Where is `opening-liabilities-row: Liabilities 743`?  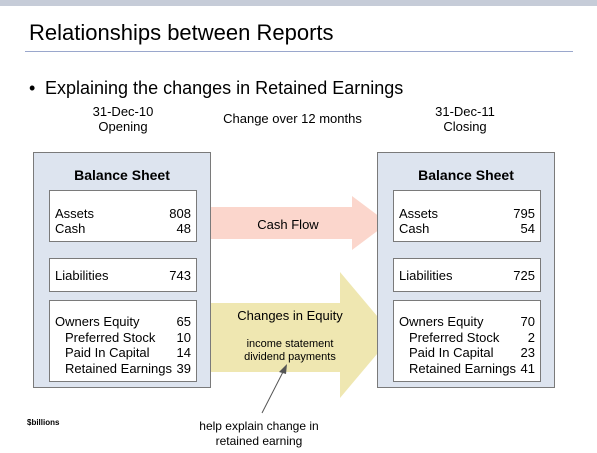
opening-liabilities-row: Liabilities 743 is located at coordinates (123, 275).